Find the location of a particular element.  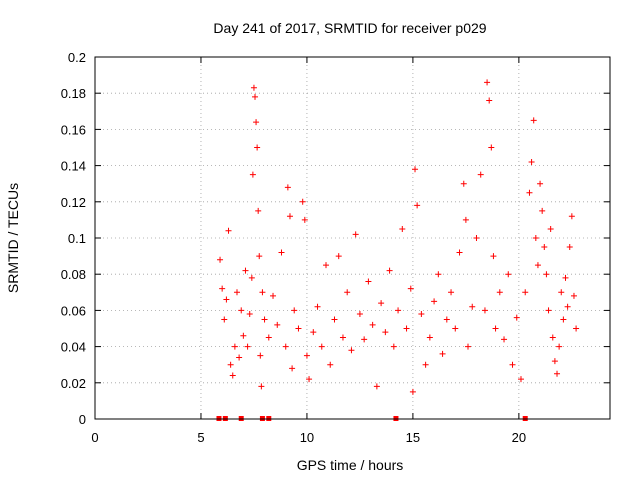

y-axis-label: SRMTID / TECUs is located at coordinates (13, 238).